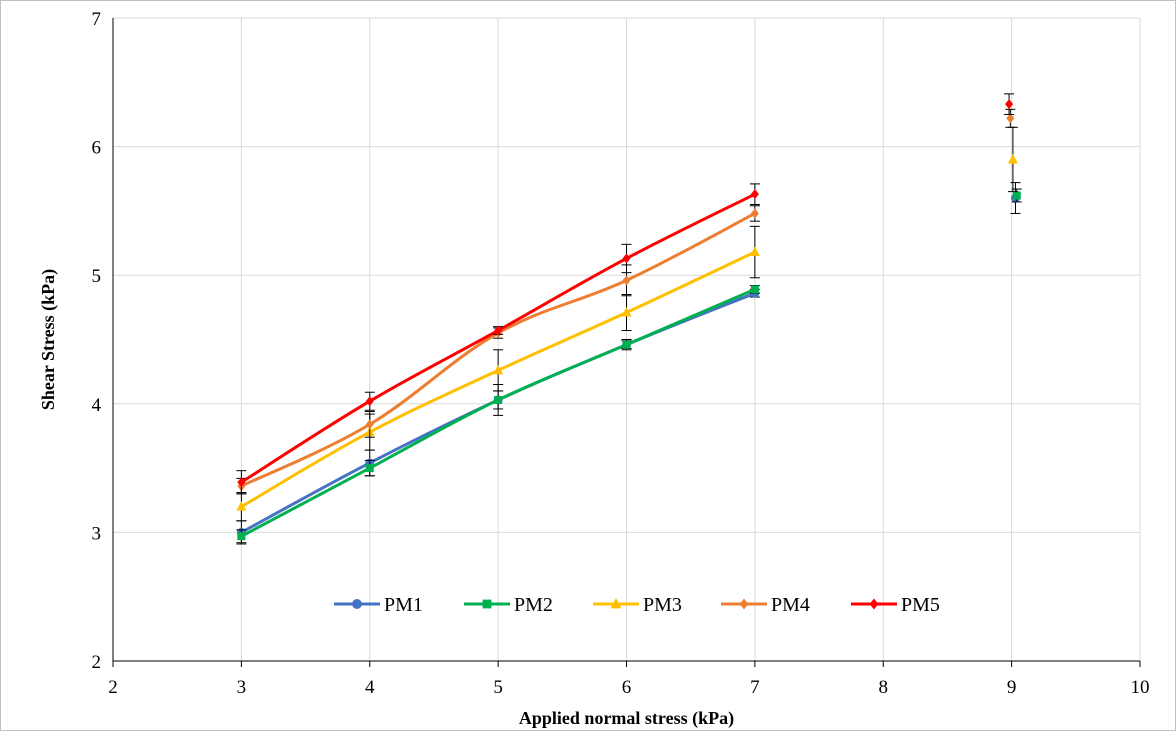 This screenshot has width=1176, height=732. Describe the element at coordinates (1140, 687) in the screenshot. I see `x-tick-label: 10` at that location.